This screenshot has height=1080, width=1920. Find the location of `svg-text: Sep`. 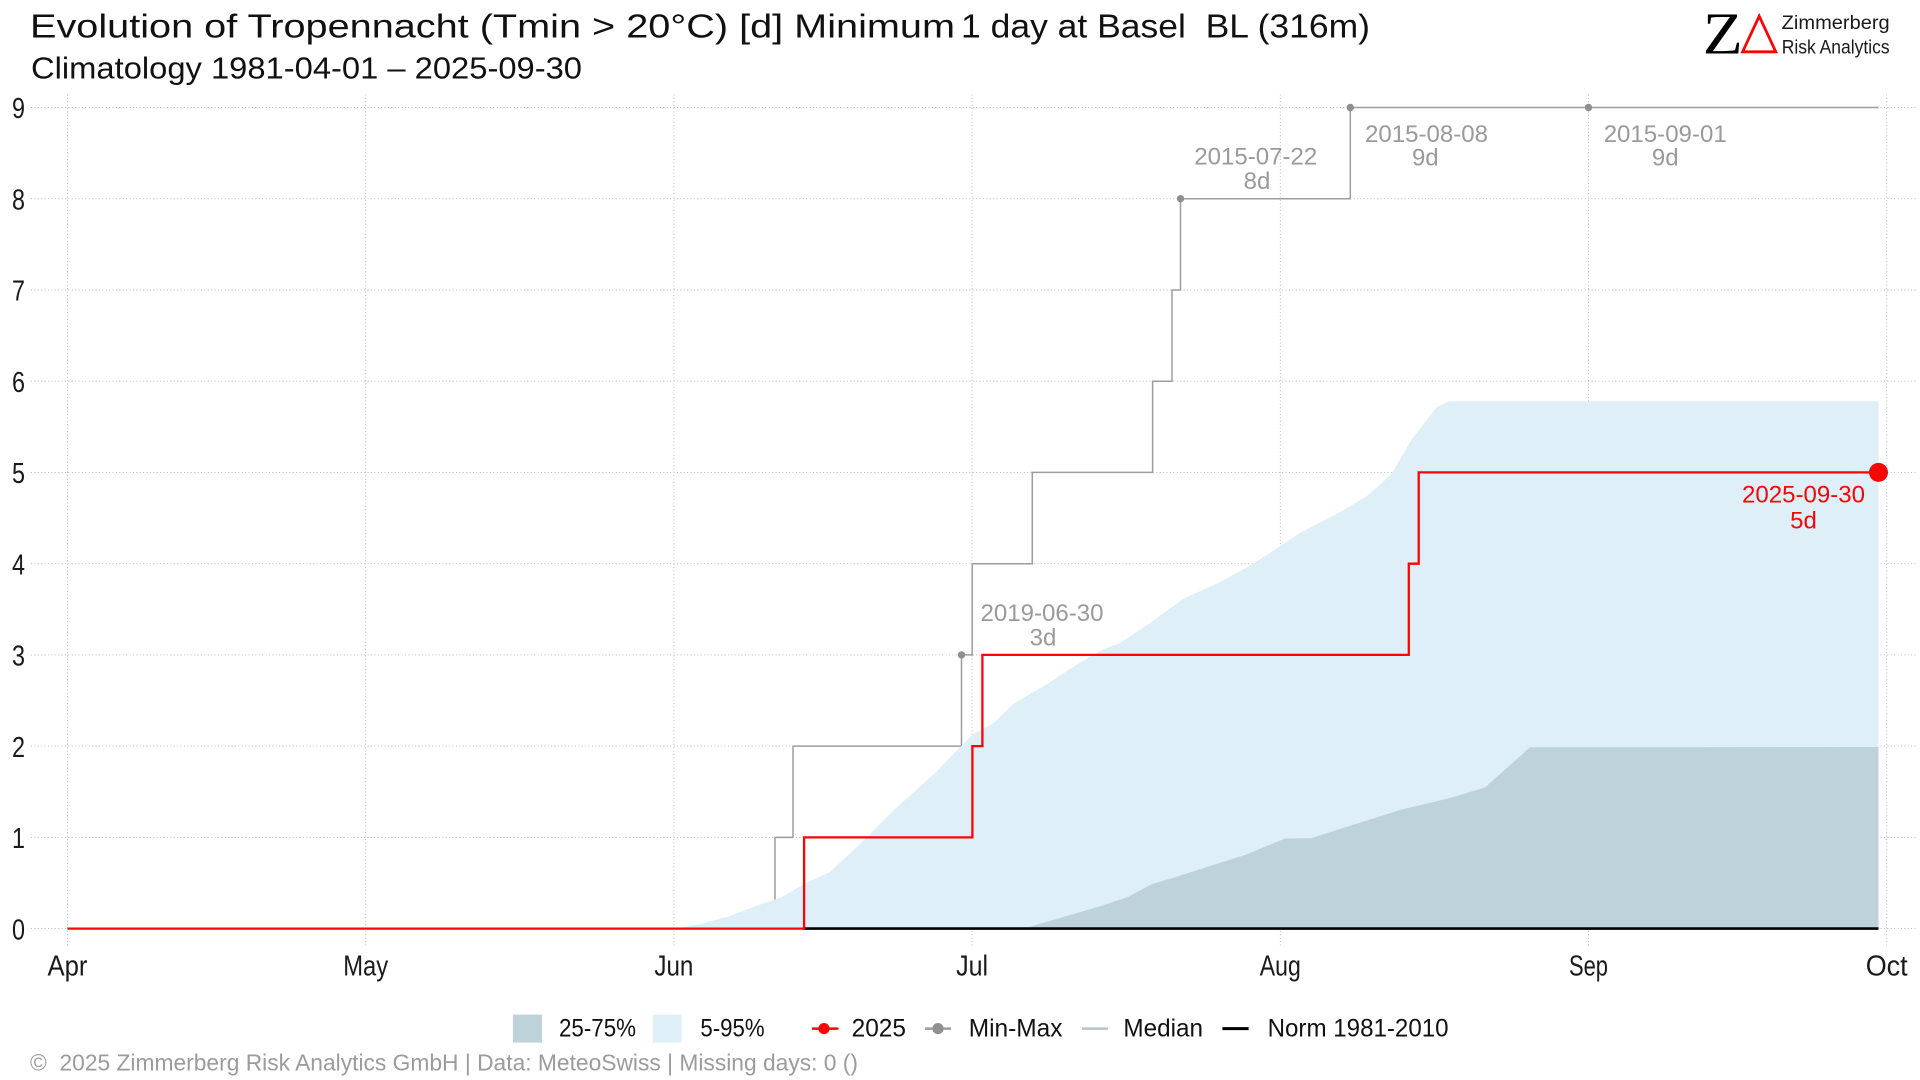

svg-text: Sep is located at coordinates (1588, 966).